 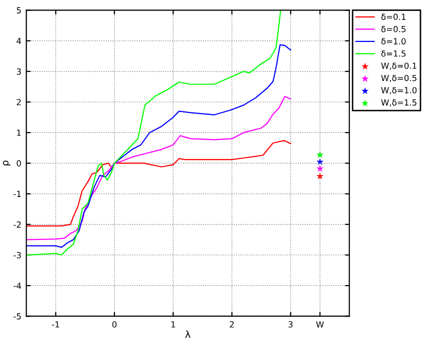 I want to click on y-tick-label: 5, so click(x=18, y=10).